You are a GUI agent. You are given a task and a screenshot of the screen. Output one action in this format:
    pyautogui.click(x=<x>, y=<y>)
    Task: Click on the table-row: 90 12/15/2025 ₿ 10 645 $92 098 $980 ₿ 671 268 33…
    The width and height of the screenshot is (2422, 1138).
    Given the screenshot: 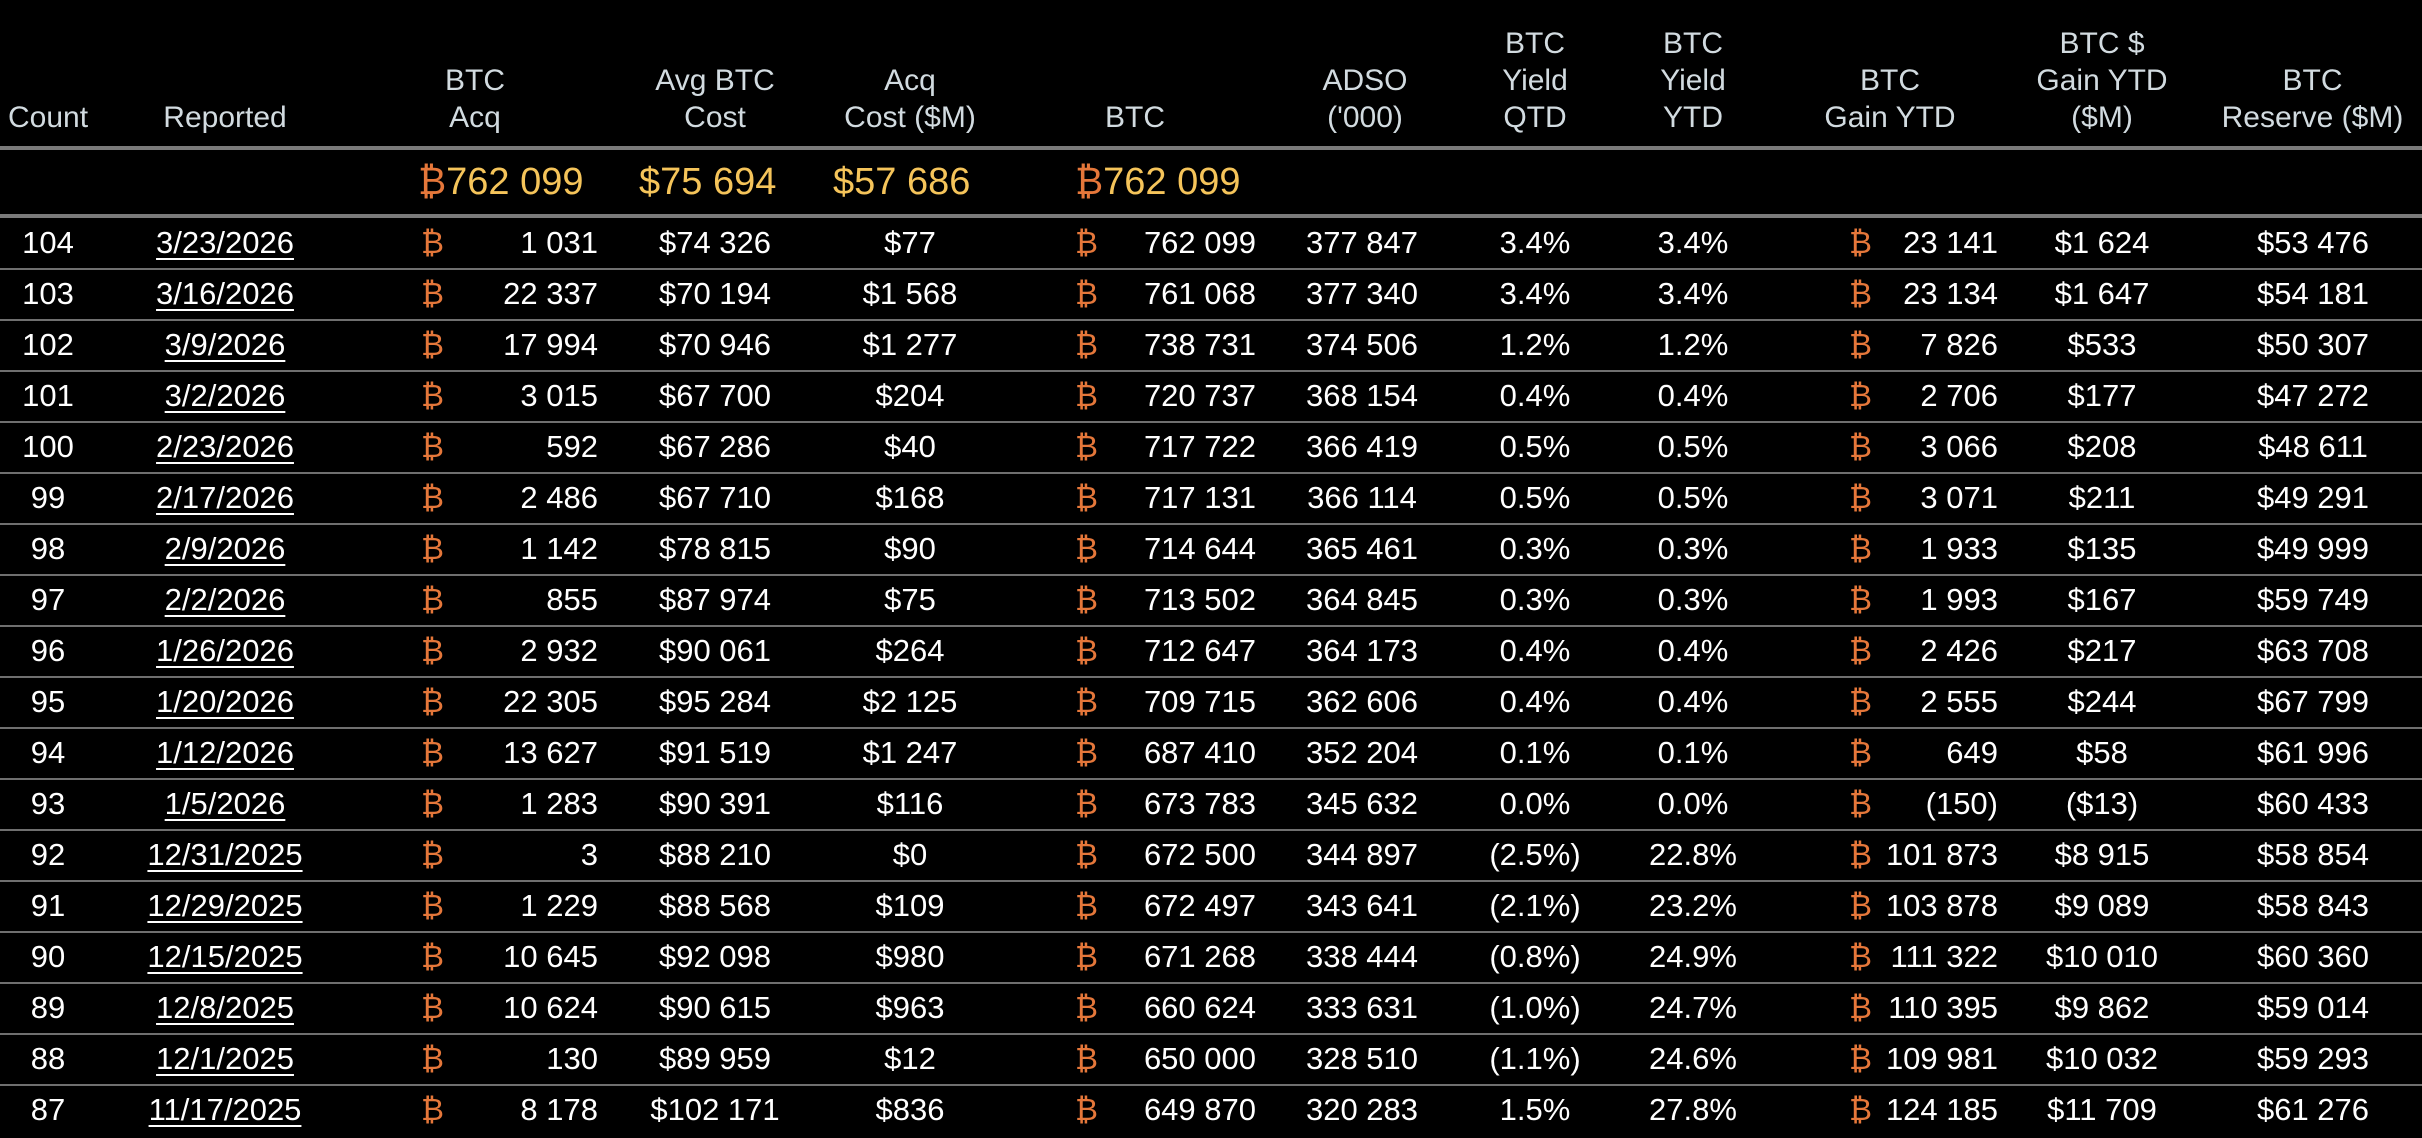 What is the action you would take?
    pyautogui.click(x=1211, y=956)
    